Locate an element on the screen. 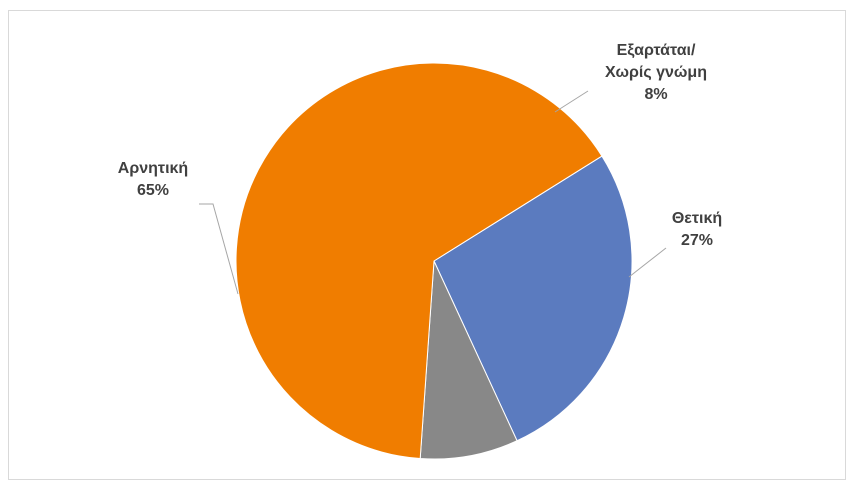  slice-name-neutral: Εξαρτάται/ is located at coordinates (656, 50).